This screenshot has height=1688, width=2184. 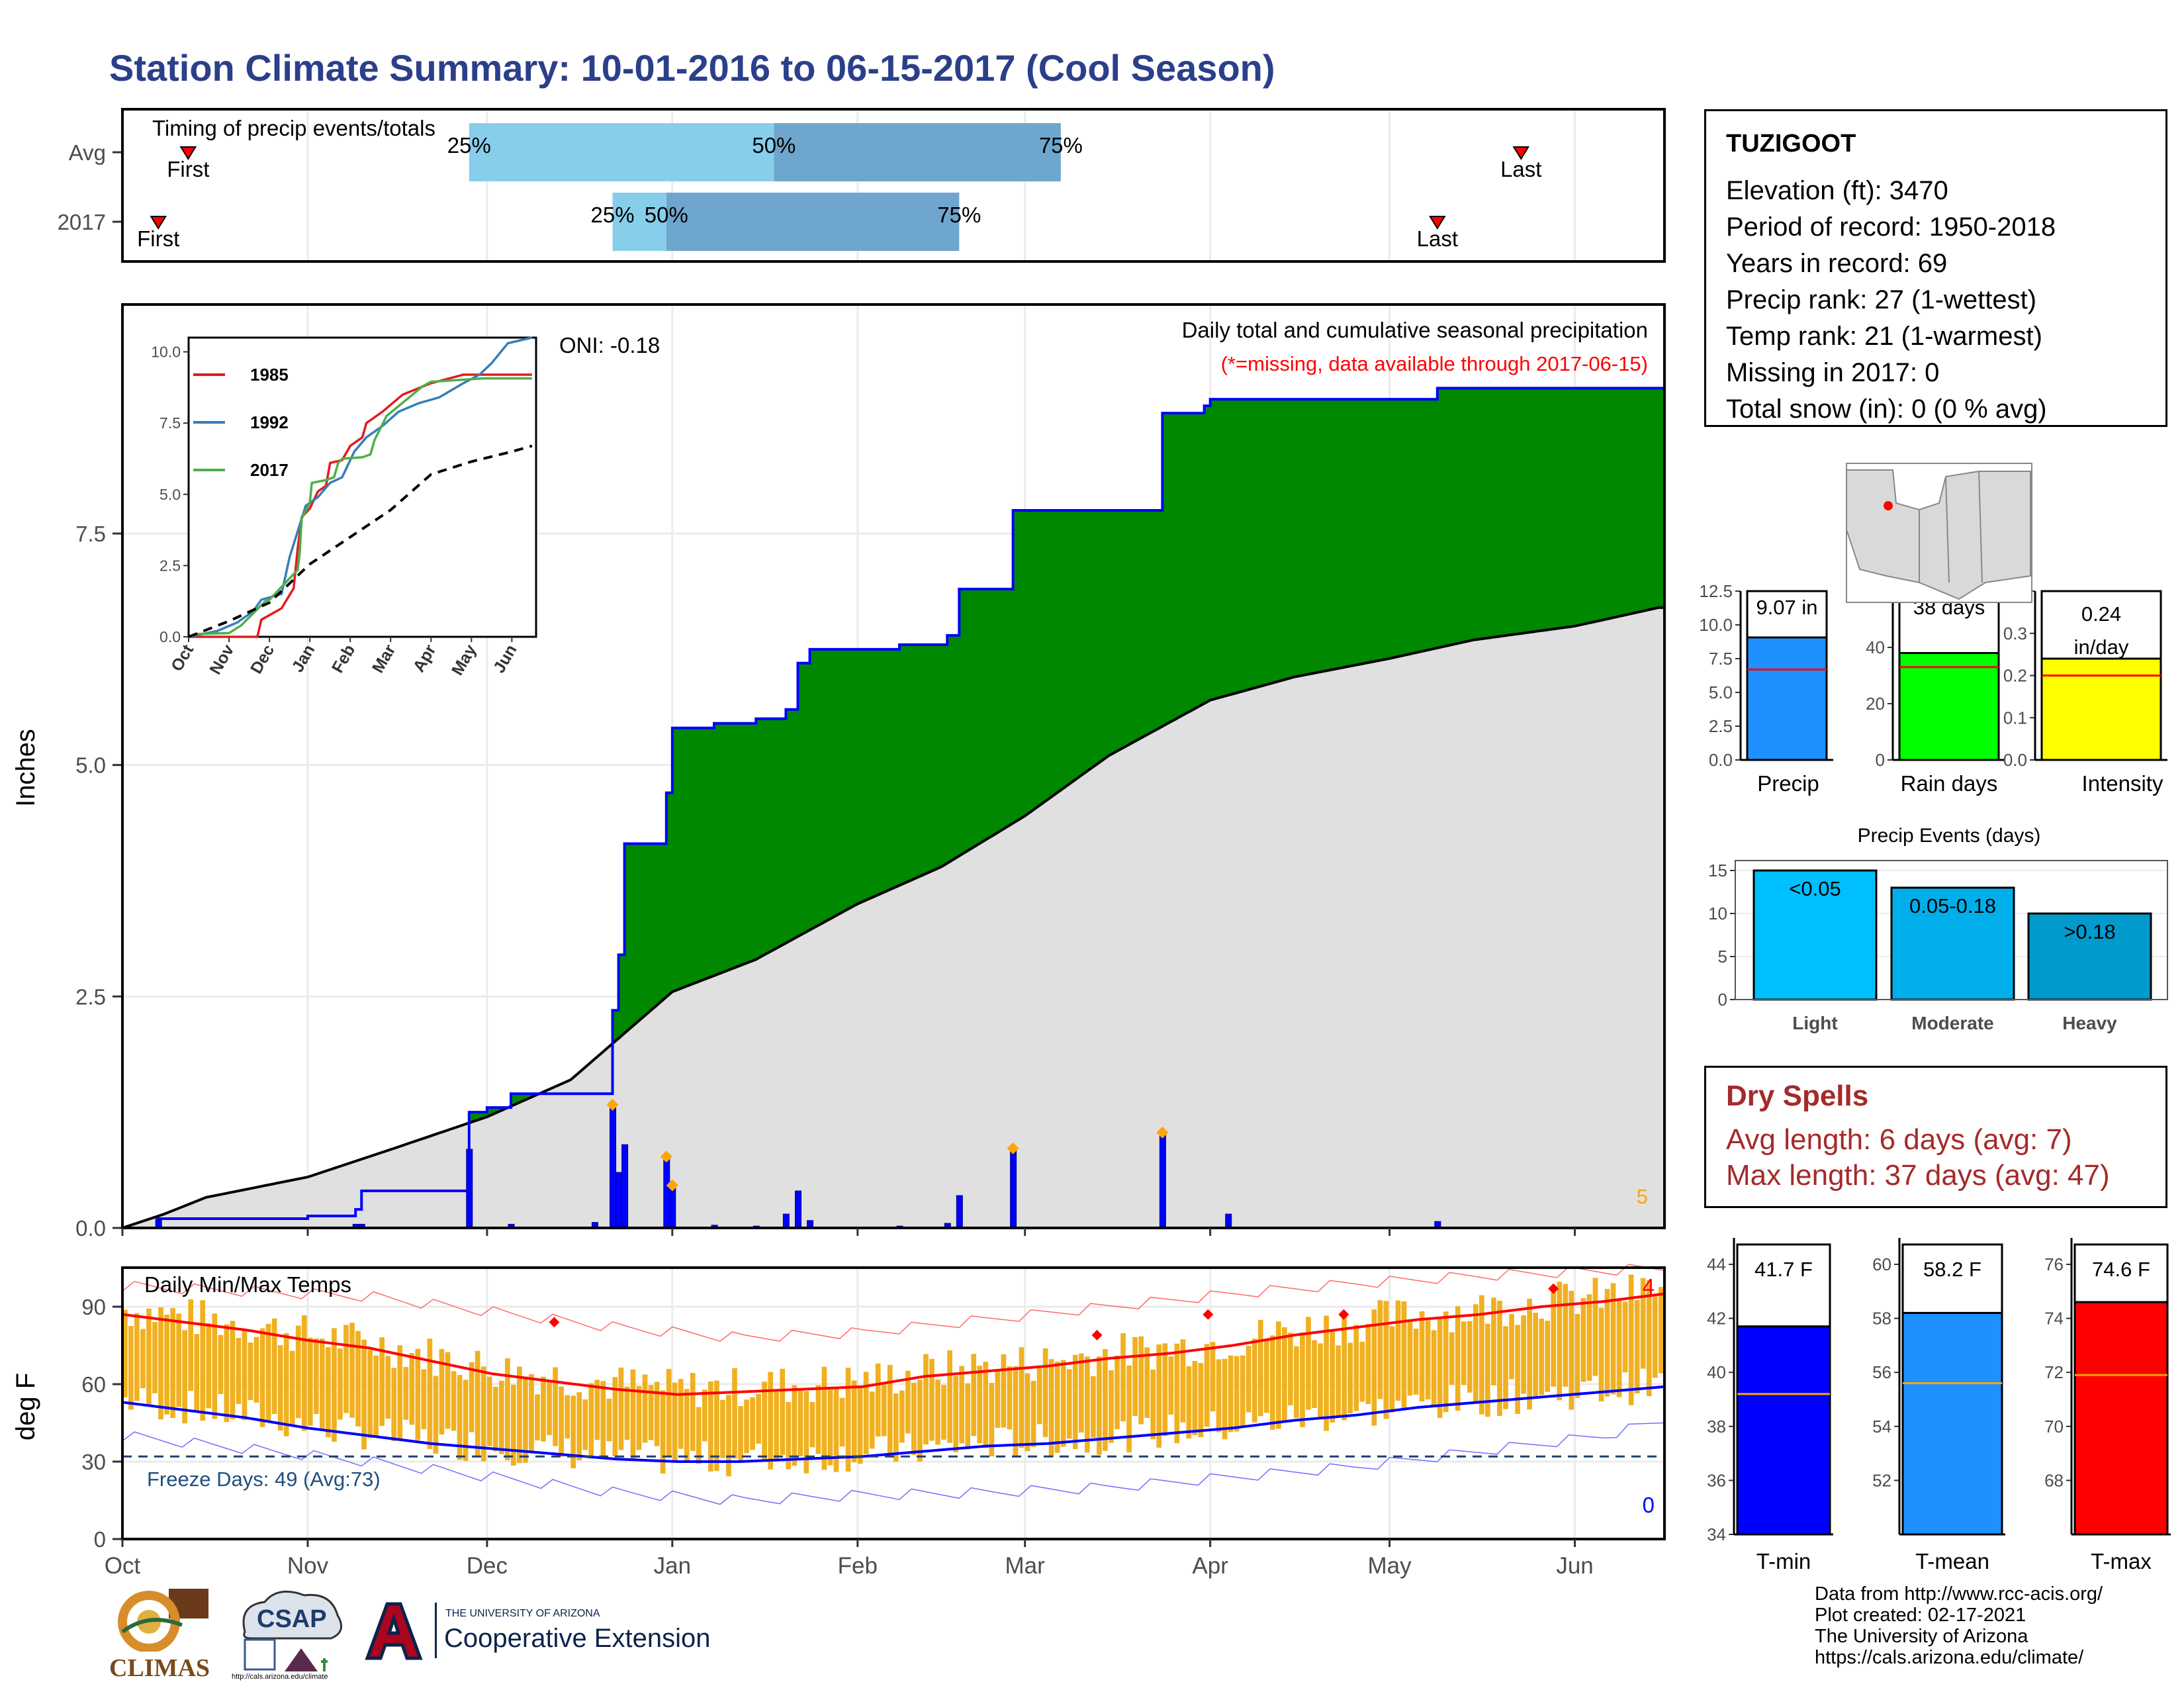 What do you see at coordinates (2089, 1023) in the screenshot?
I see `events-category-label: Heavy` at bounding box center [2089, 1023].